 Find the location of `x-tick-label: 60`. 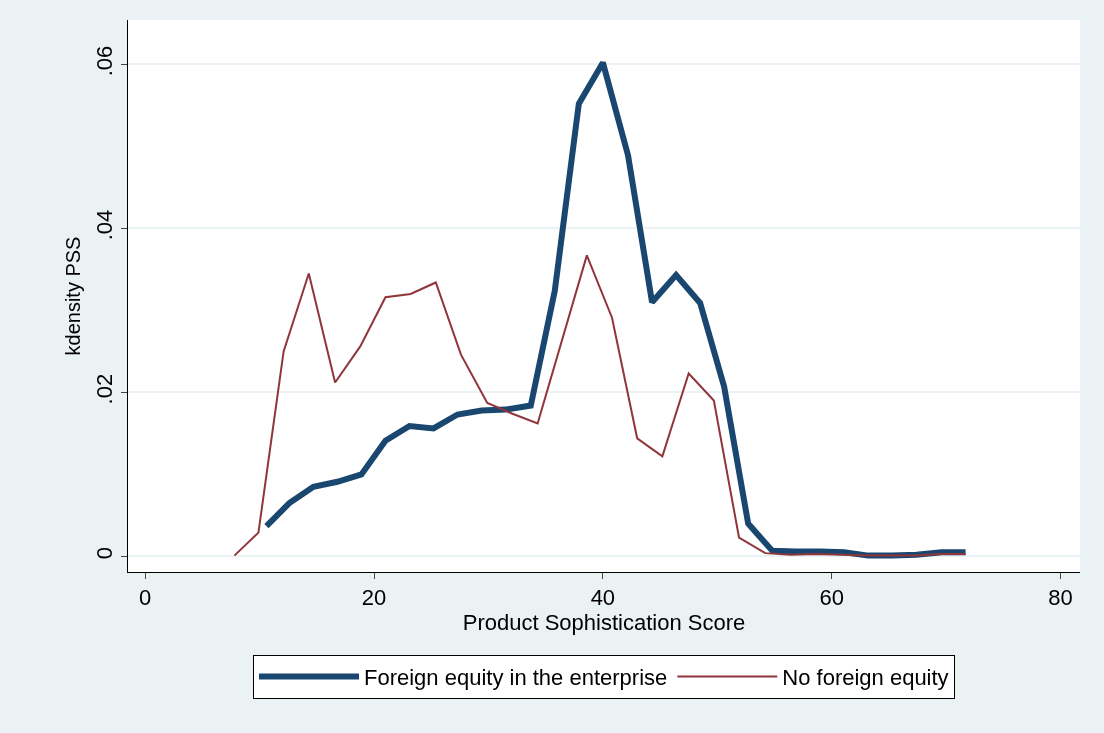

x-tick-label: 60 is located at coordinates (831, 598).